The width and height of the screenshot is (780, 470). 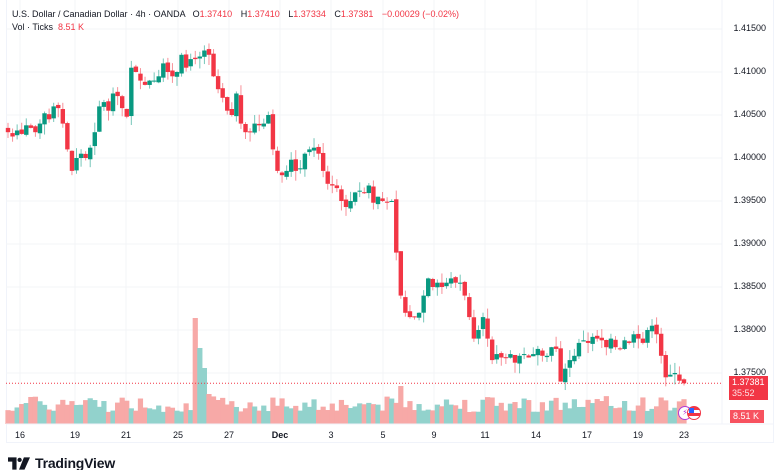 I want to click on interval: 4h, so click(x=140, y=14).